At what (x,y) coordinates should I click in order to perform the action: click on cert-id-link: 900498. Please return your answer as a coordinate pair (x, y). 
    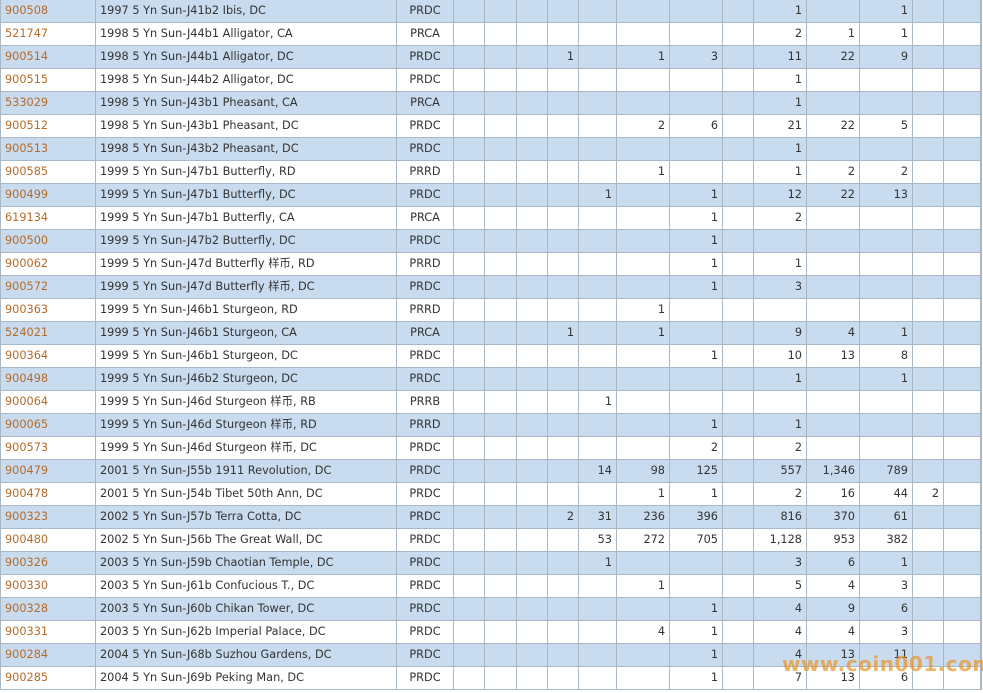
    Looking at the image, I should click on (48, 379).